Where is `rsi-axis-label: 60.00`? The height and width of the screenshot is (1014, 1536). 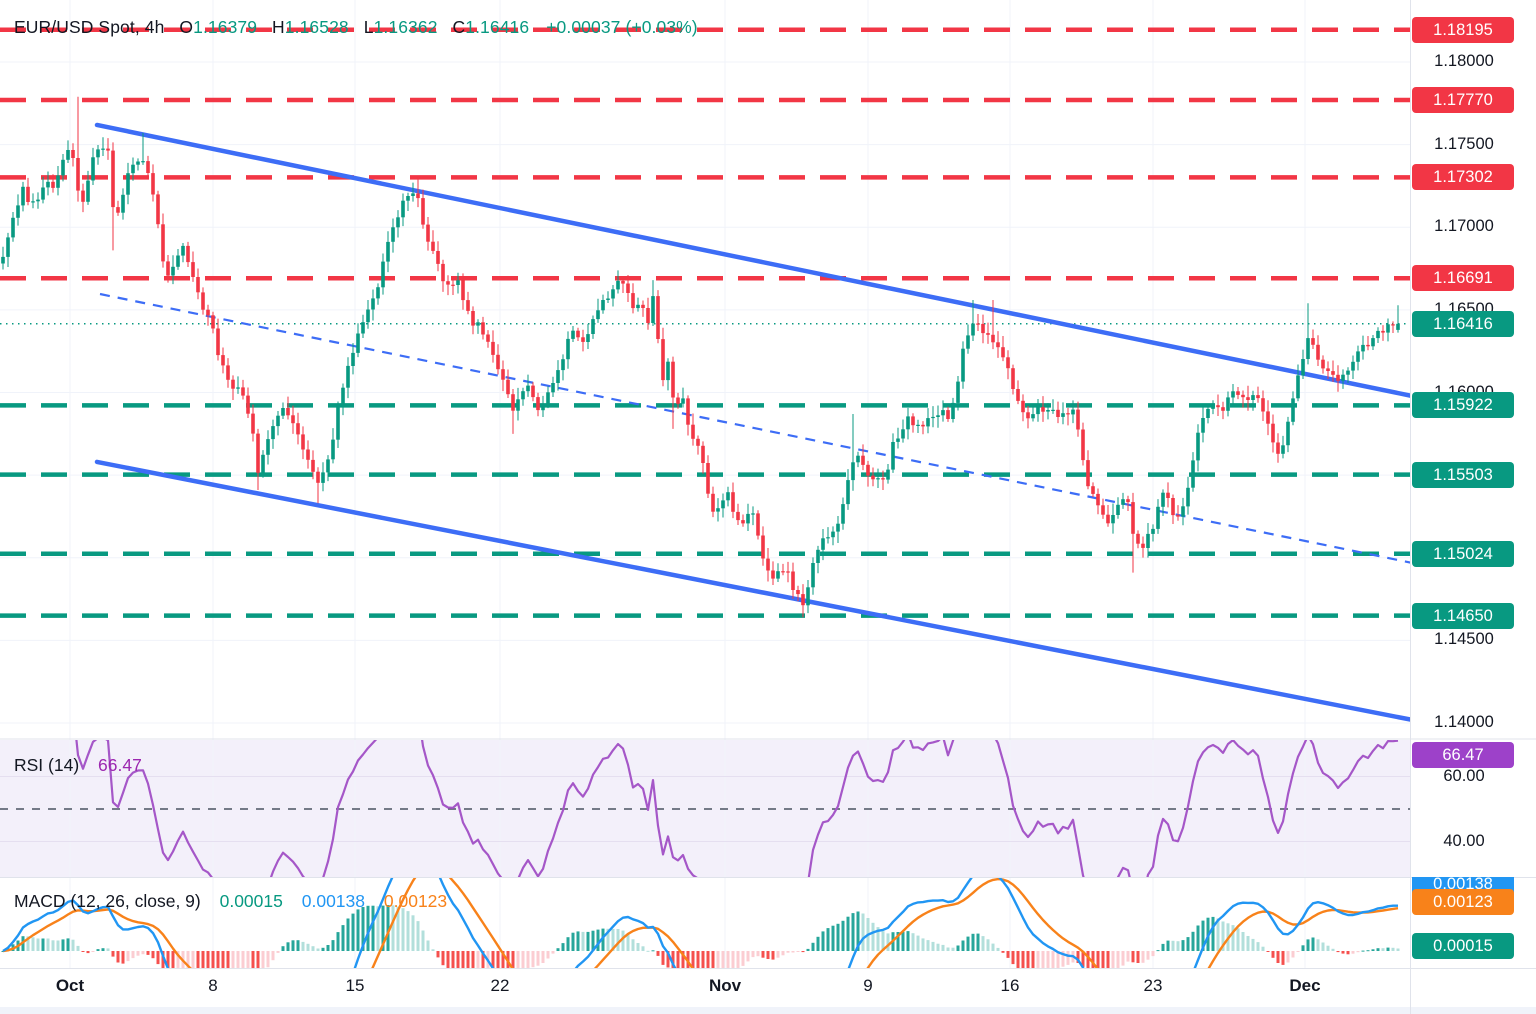
rsi-axis-label: 60.00 is located at coordinates (1464, 775).